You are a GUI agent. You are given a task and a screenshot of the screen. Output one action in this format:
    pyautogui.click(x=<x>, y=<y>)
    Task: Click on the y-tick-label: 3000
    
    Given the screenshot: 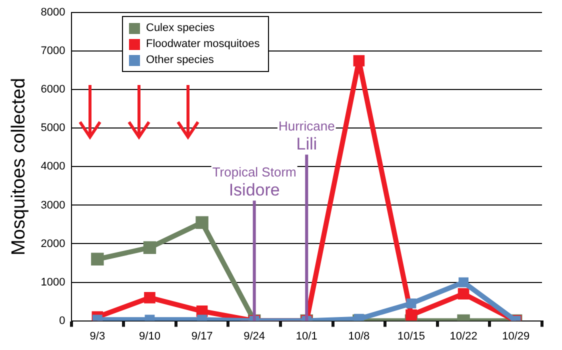 What is the action you would take?
    pyautogui.click(x=53, y=205)
    